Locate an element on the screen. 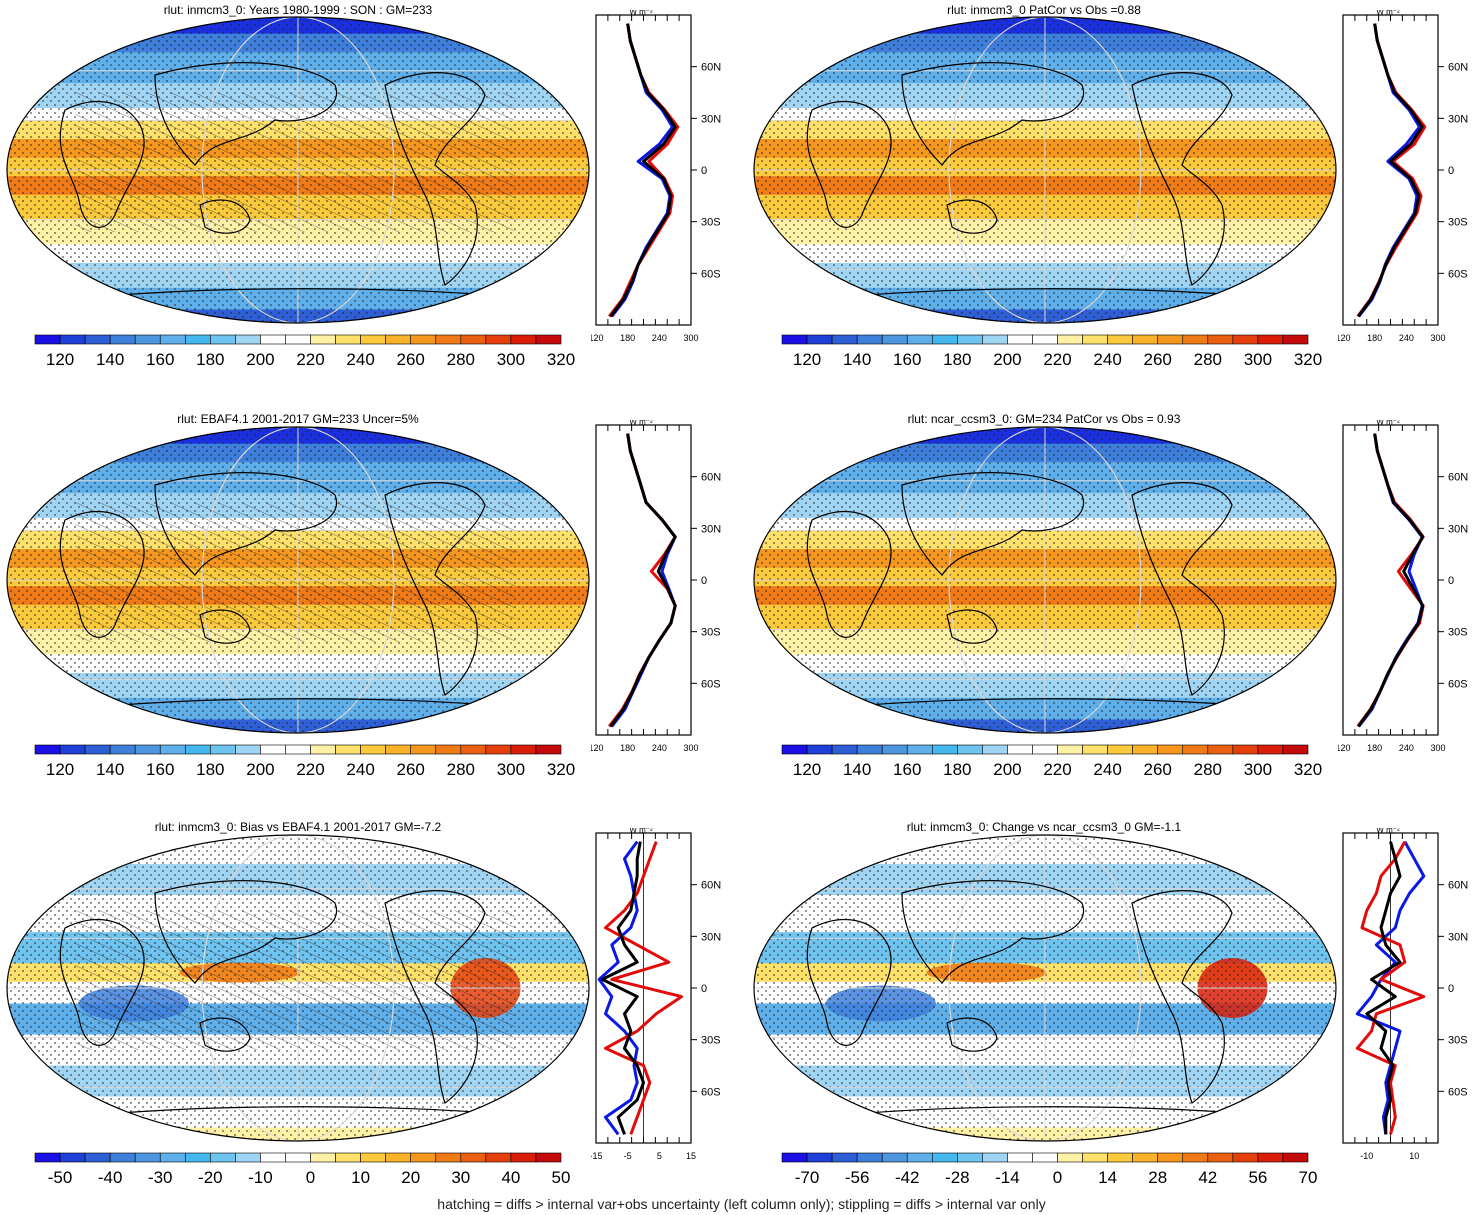 This screenshot has width=1483, height=1215. latitude-tick-label: 30N is located at coordinates (1458, 119).